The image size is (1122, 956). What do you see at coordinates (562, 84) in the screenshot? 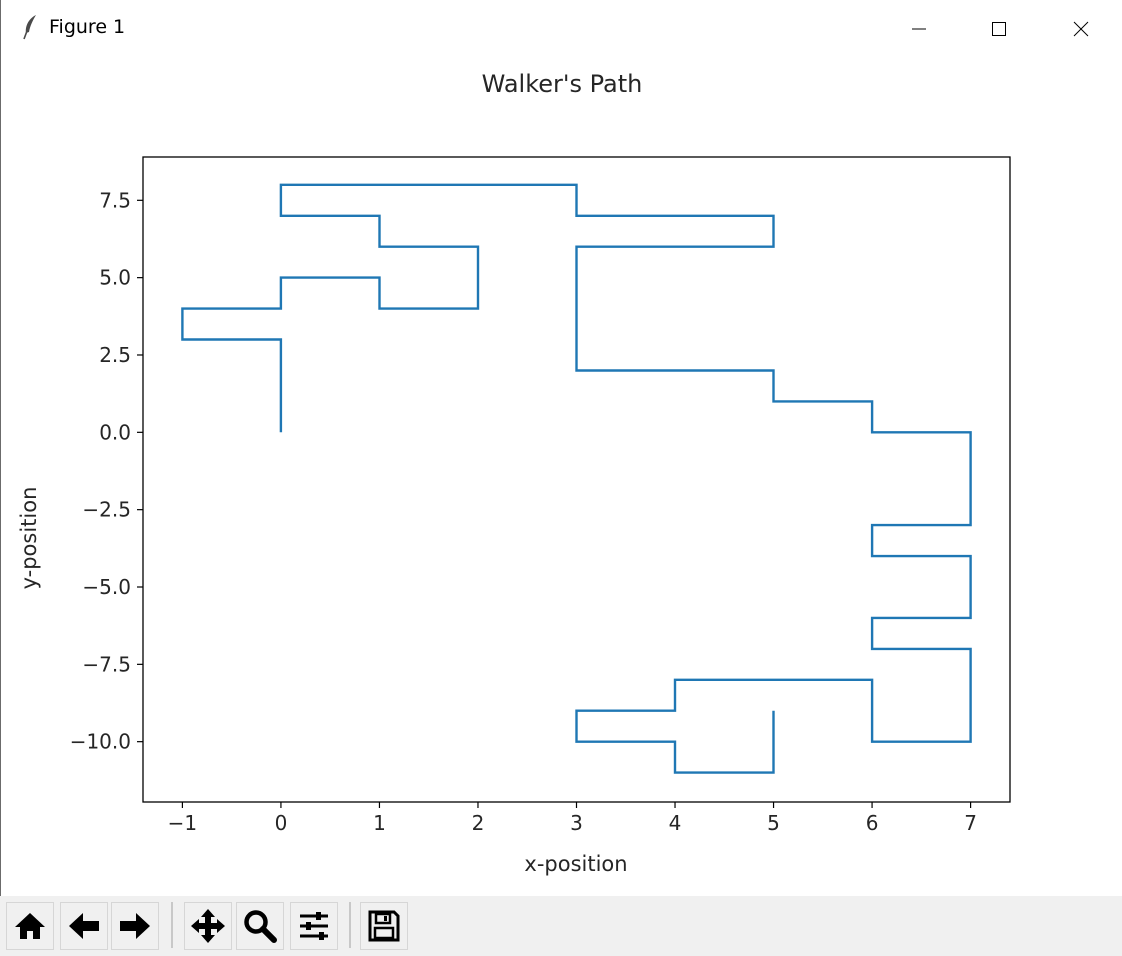
I see `chart-title: Walker's Path` at bounding box center [562, 84].